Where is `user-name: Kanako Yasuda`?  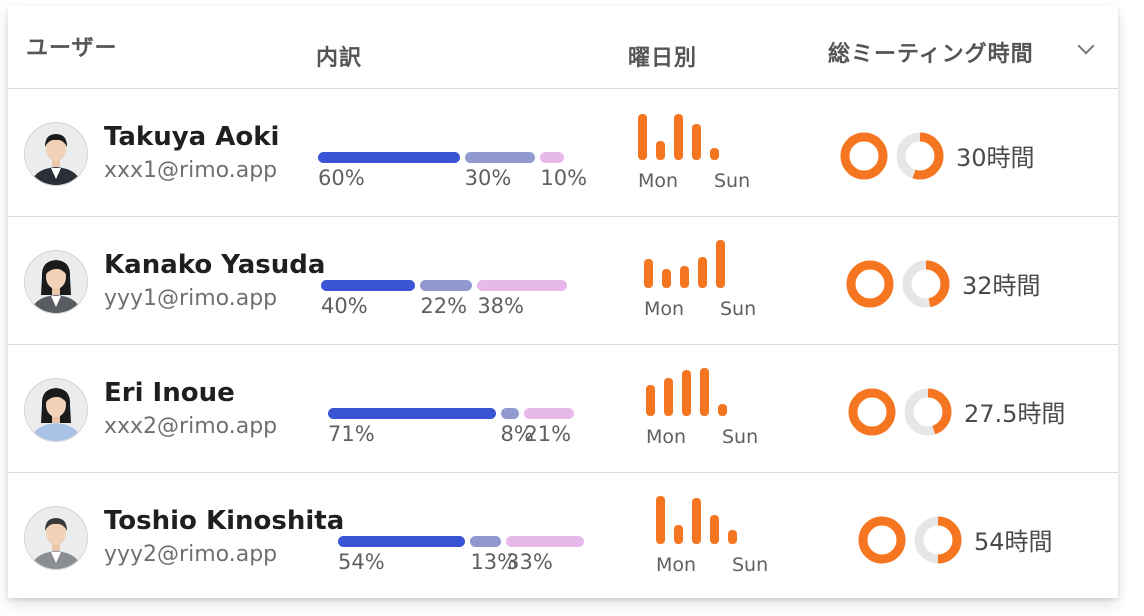
user-name: Kanako Yasuda is located at coordinates (215, 265).